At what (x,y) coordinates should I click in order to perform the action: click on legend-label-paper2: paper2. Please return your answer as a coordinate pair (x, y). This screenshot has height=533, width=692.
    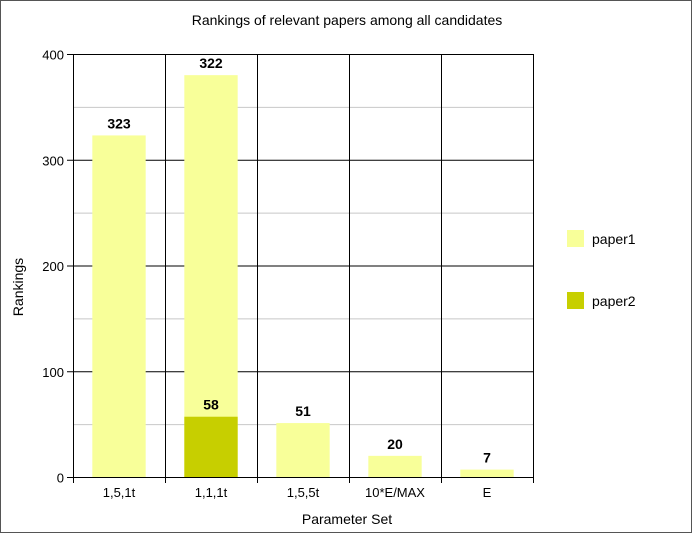
    Looking at the image, I should click on (614, 301).